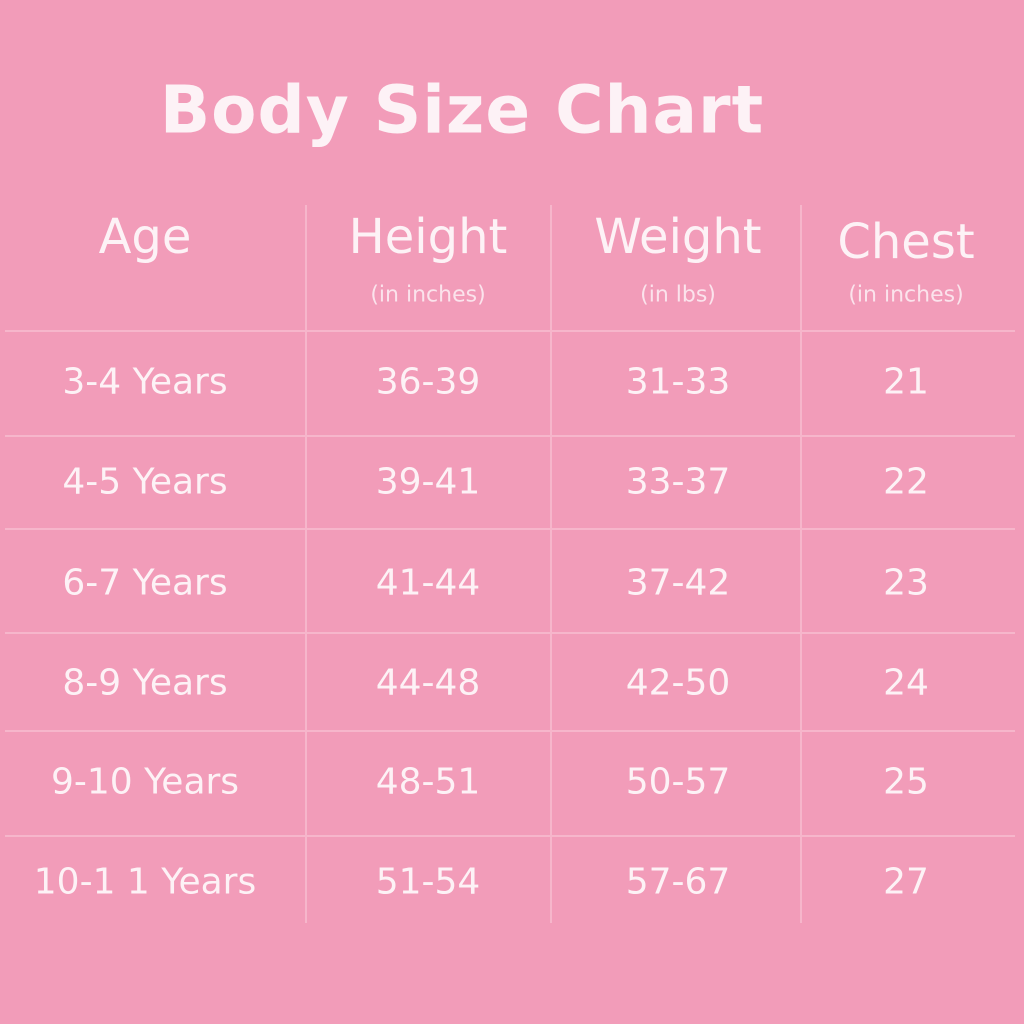 This screenshot has height=1024, width=1024. Describe the element at coordinates (678, 295) in the screenshot. I see `column-unit: (in lbs)` at that location.